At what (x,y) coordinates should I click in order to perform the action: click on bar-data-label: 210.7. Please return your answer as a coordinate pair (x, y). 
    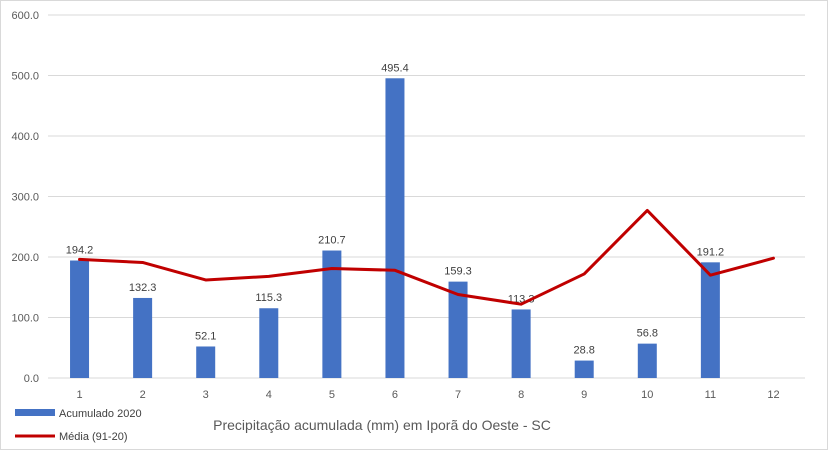
    Looking at the image, I should click on (332, 241).